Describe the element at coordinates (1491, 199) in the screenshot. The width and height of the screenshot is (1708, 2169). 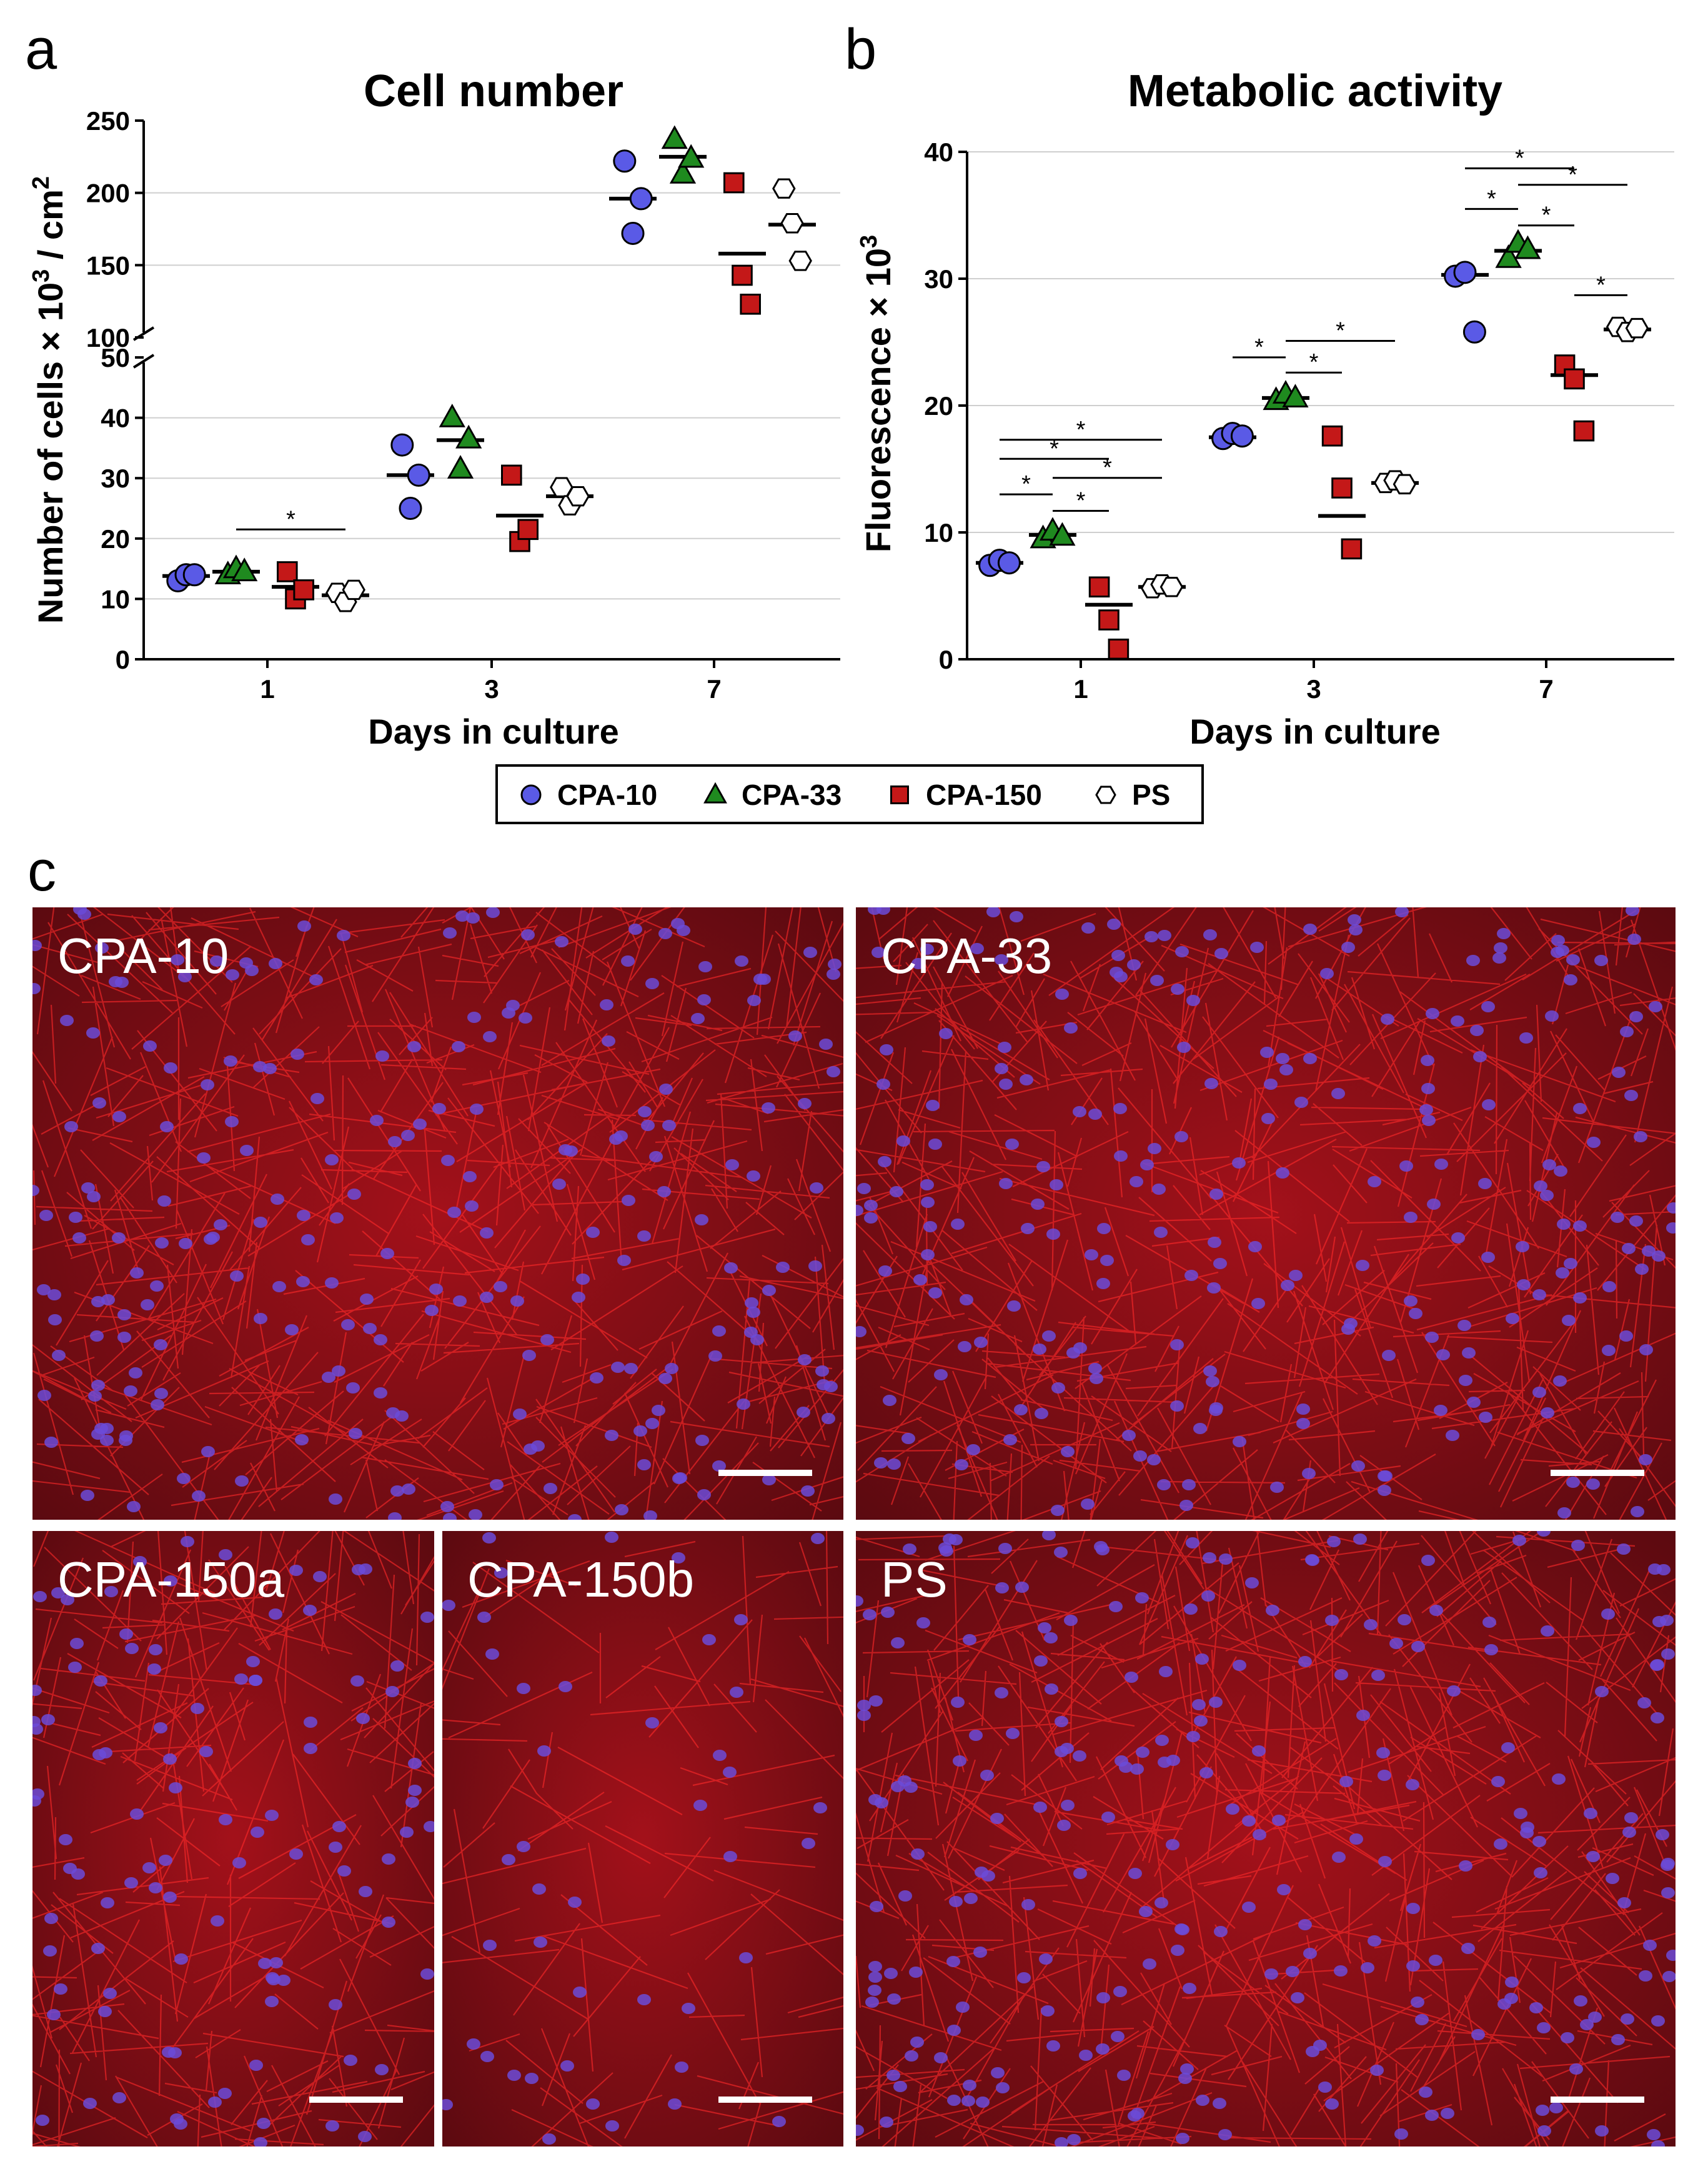
I see `significance-star: *` at that location.